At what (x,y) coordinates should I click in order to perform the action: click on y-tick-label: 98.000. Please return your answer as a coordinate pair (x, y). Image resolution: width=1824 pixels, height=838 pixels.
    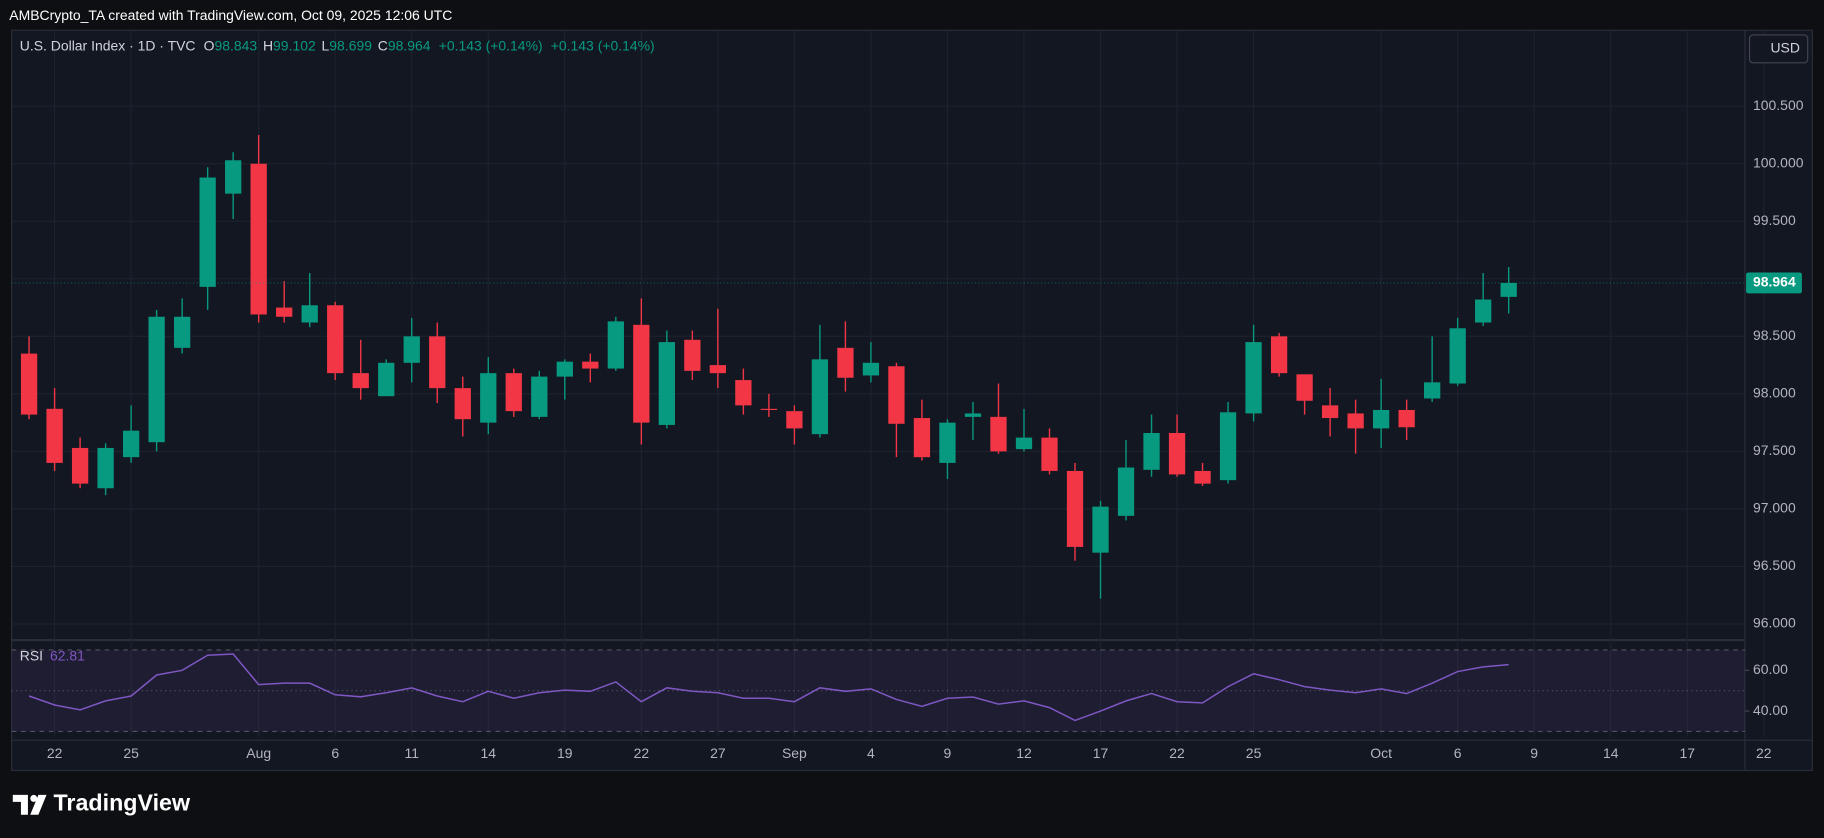
    Looking at the image, I should click on (1774, 393).